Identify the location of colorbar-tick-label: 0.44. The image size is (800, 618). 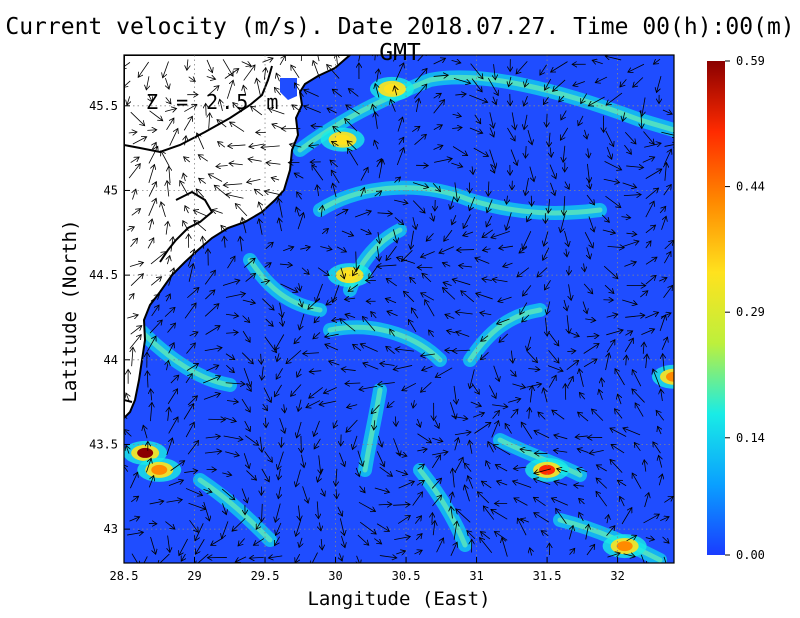
(750, 187).